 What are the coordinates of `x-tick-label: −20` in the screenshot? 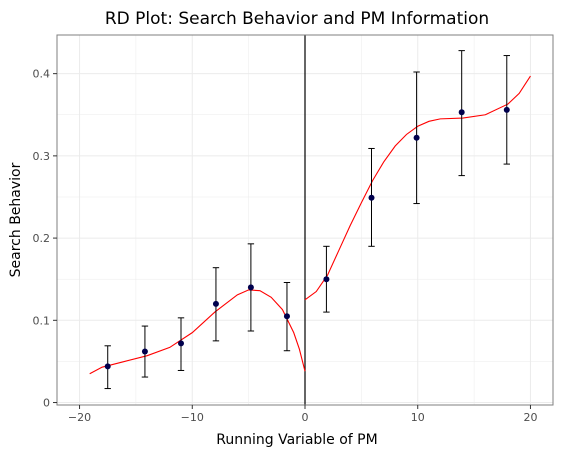 It's located at (79, 417).